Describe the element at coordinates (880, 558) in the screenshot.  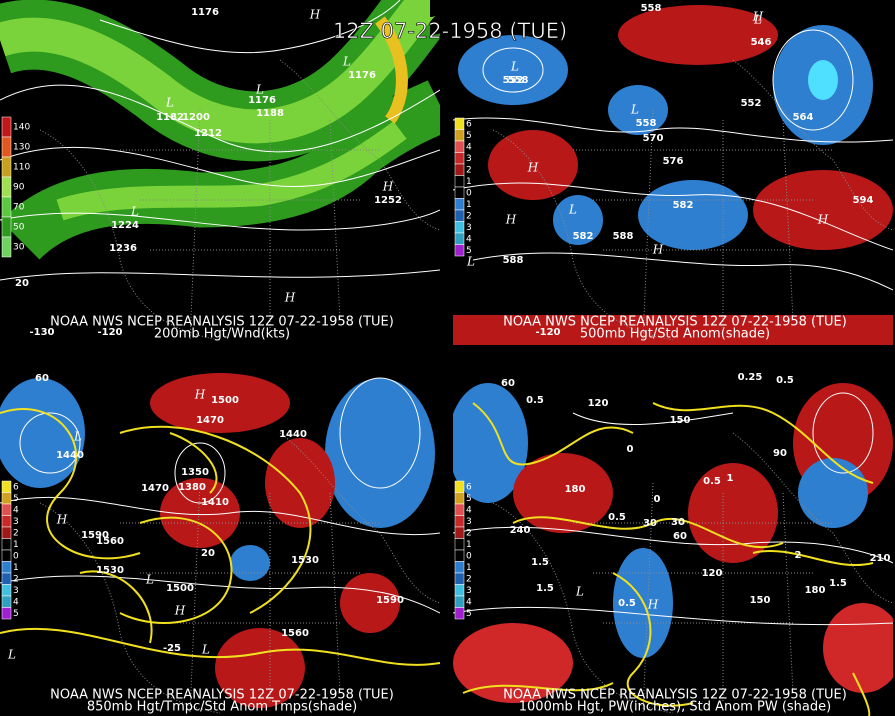
I see `contour-label: 210` at that location.